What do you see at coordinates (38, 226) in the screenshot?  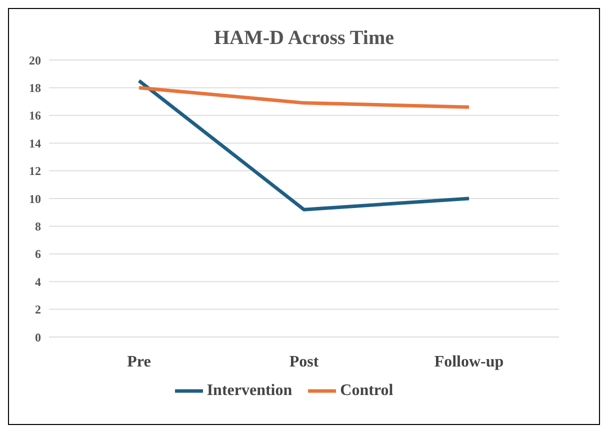 I see `y-tick-label: 8` at bounding box center [38, 226].